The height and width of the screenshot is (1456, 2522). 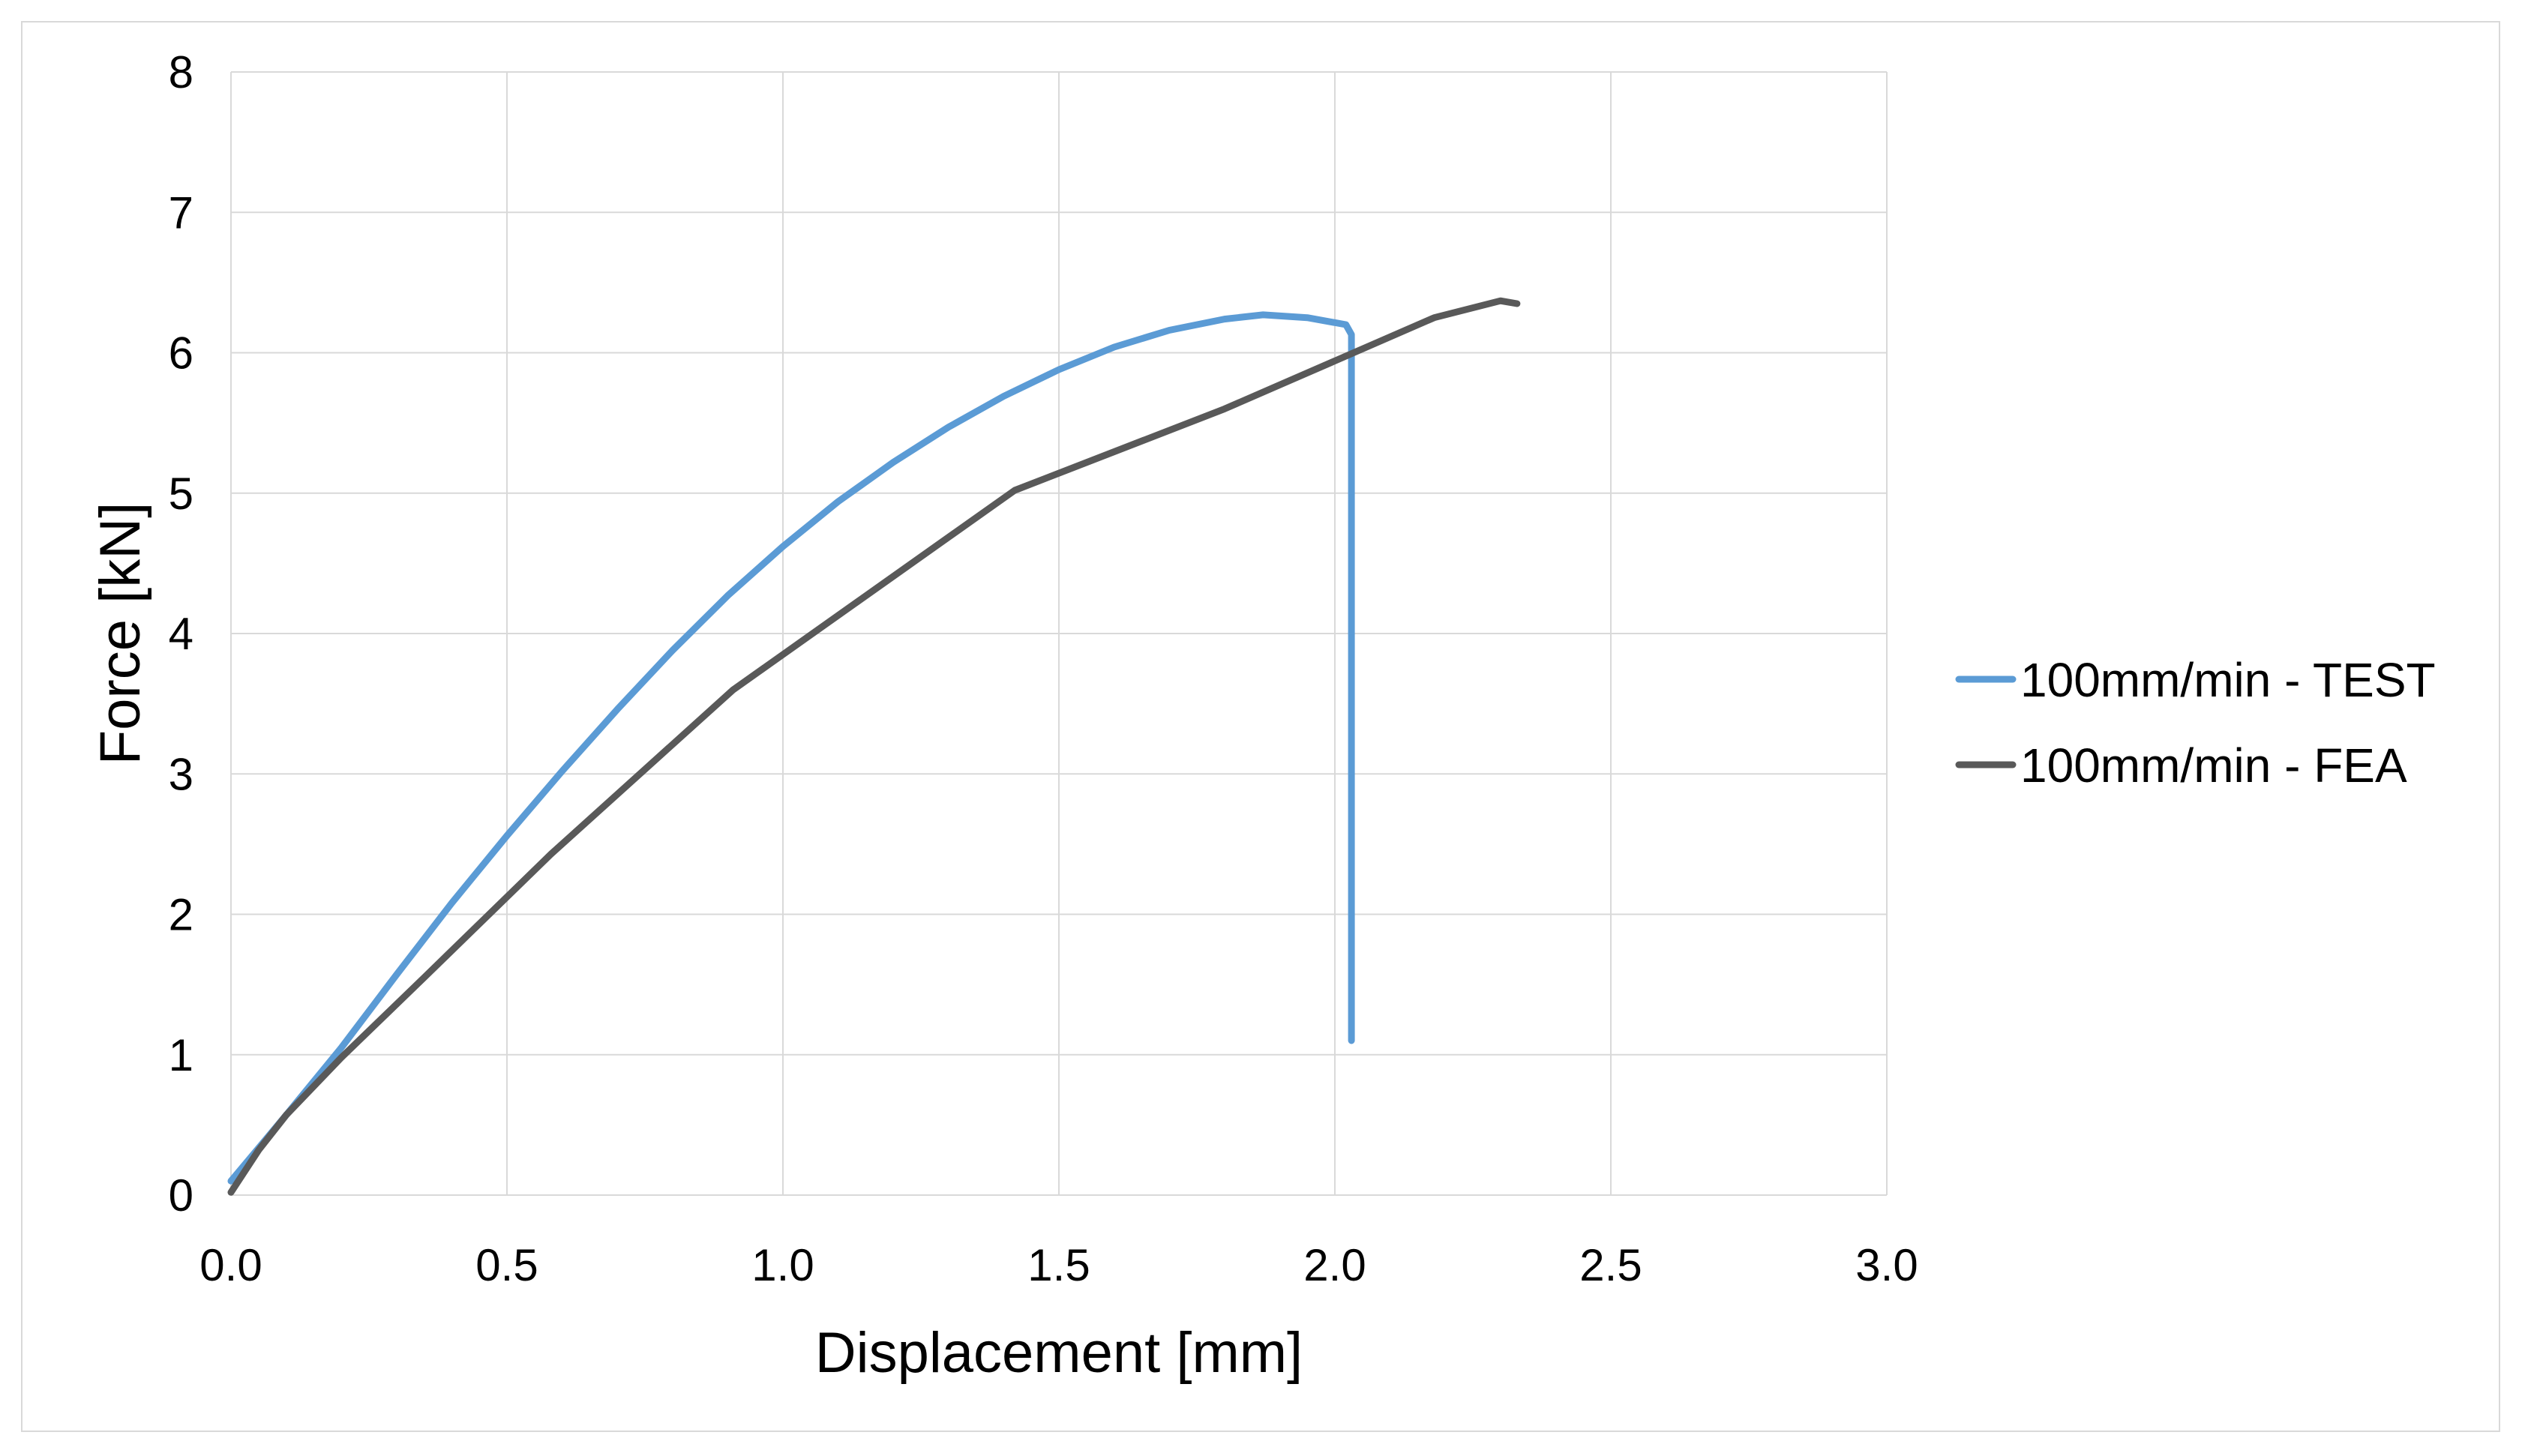 What do you see at coordinates (181, 1195) in the screenshot?
I see `y-tick-label: 0` at bounding box center [181, 1195].